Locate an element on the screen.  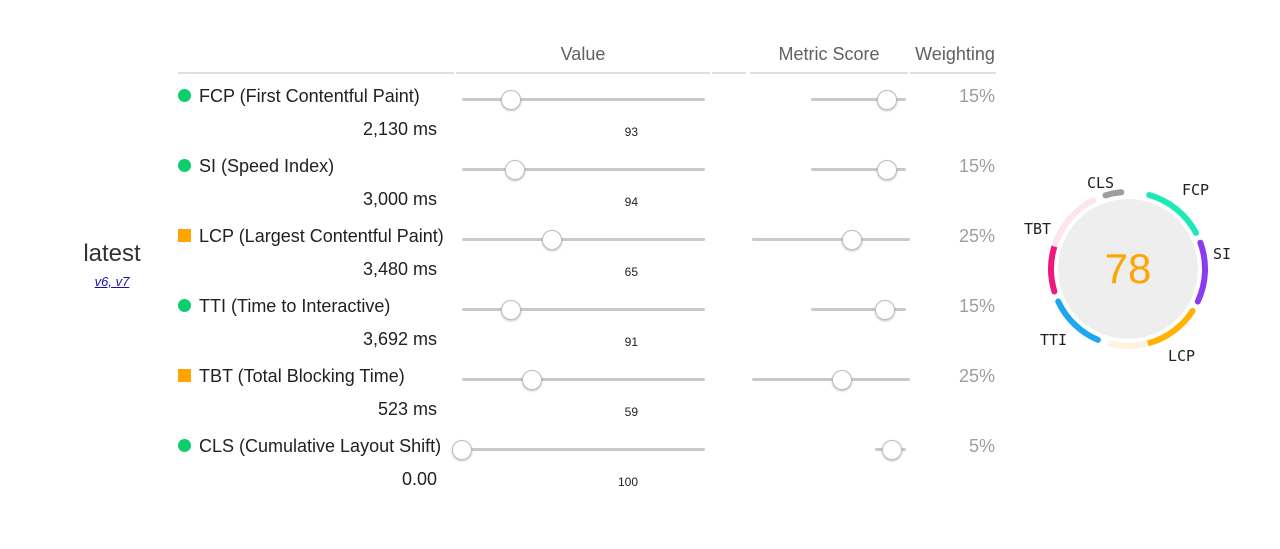
metric-value: 2,130 ms is located at coordinates (399, 129).